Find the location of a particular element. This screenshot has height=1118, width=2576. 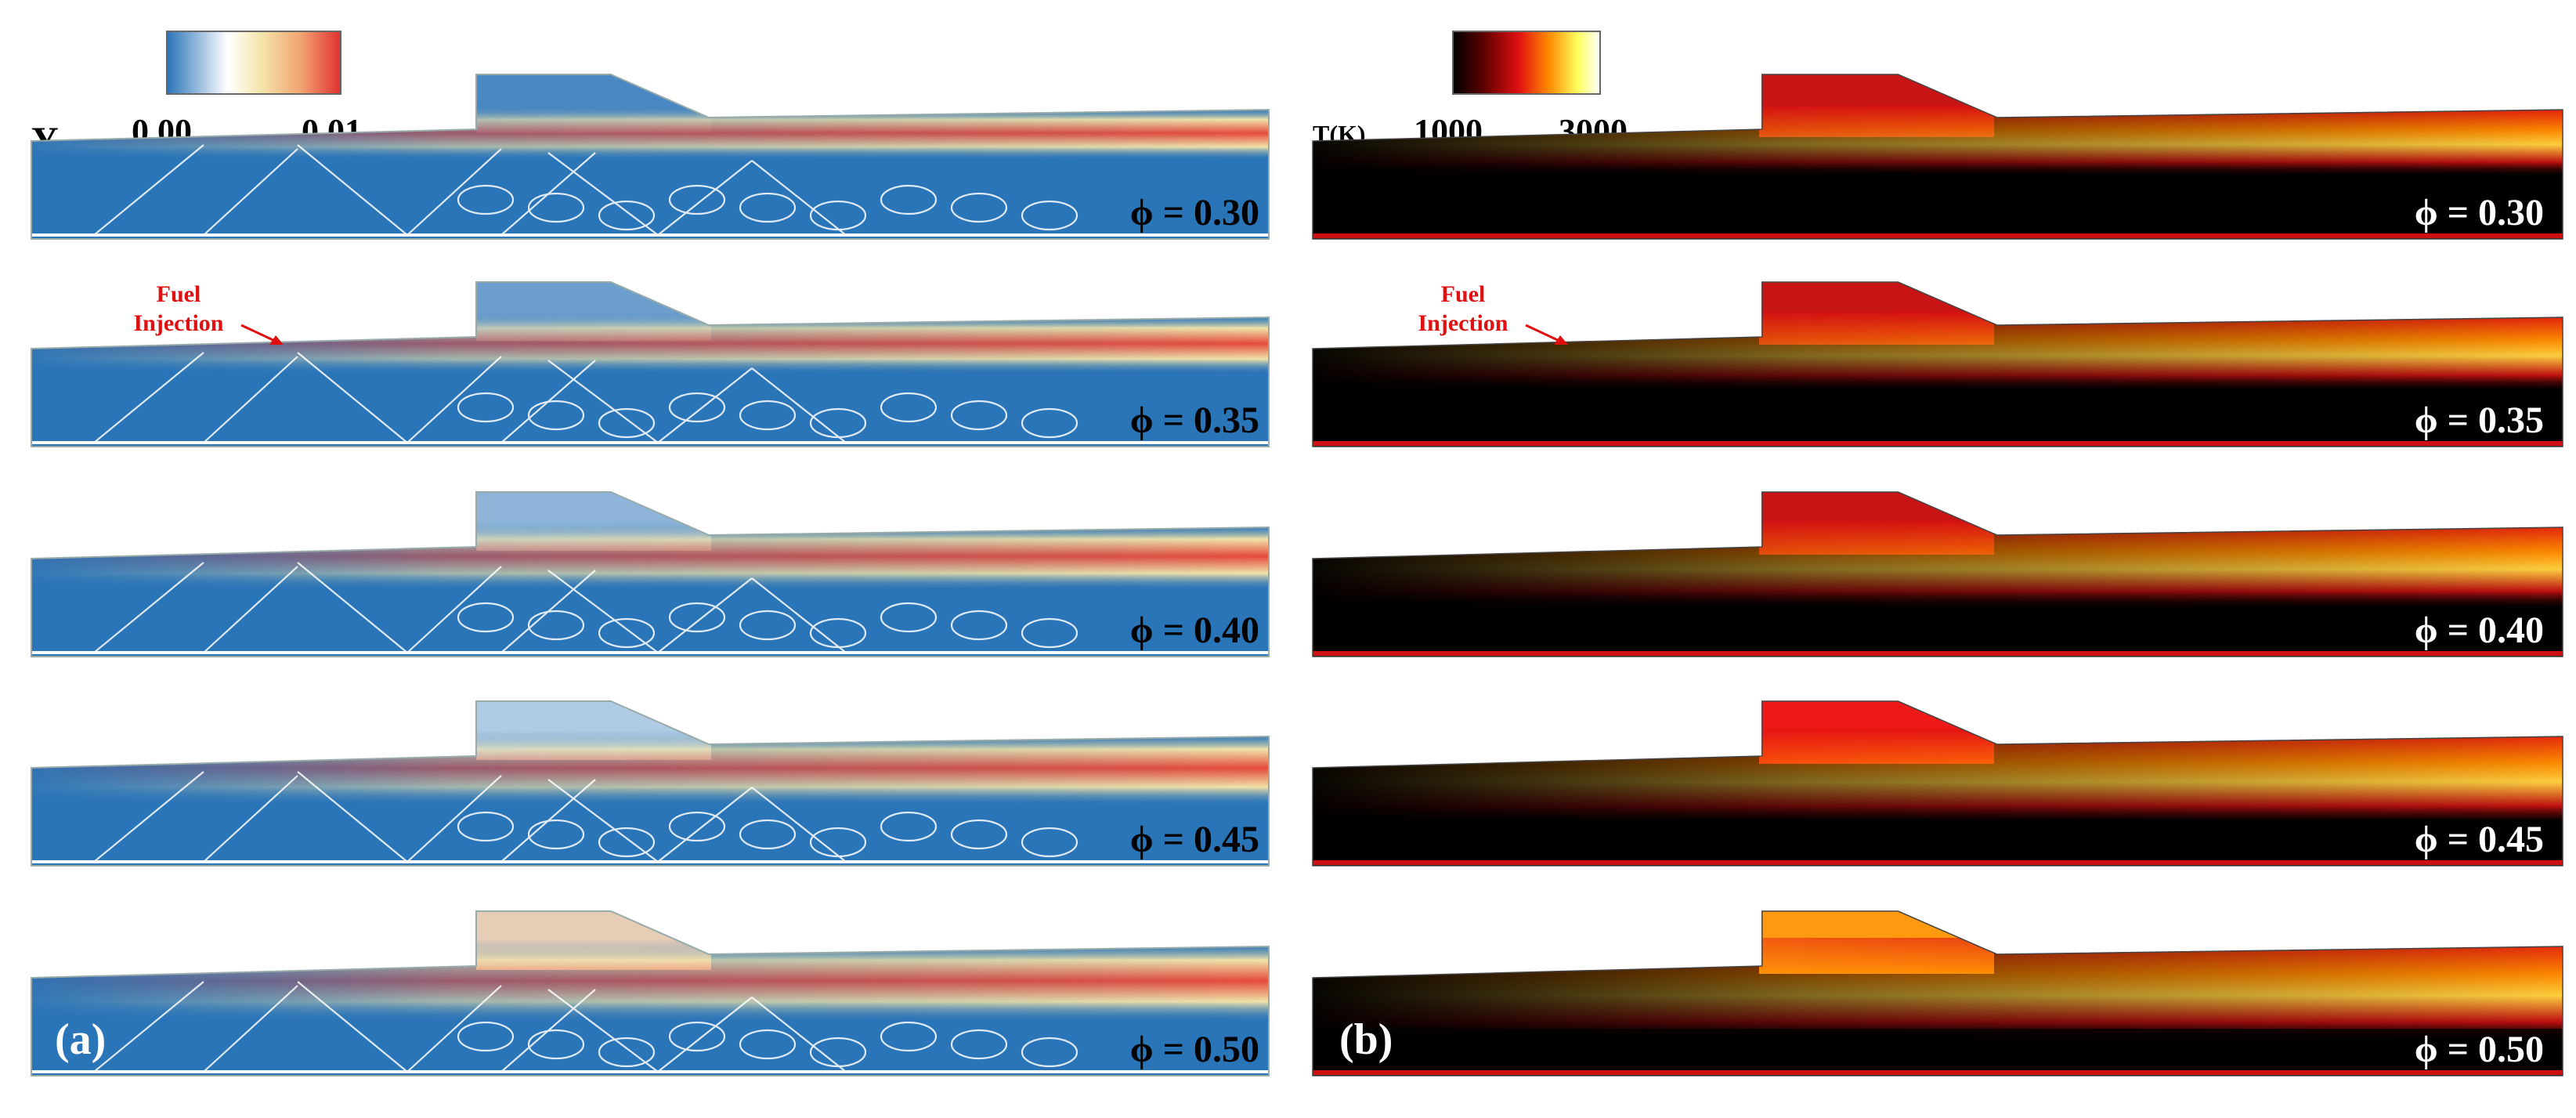

phi-label-a-3: ϕ = 0.40 is located at coordinates (1194, 630).